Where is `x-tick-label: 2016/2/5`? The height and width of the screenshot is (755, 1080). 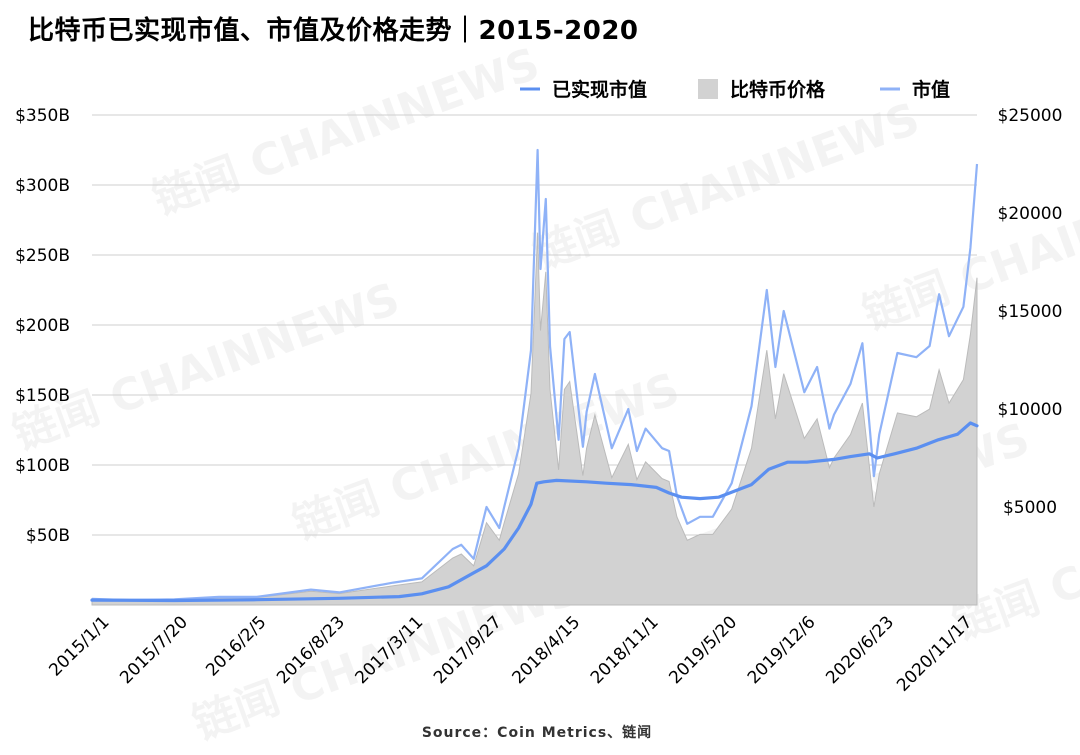
x-tick-label: 2016/2/5 is located at coordinates (236, 646).